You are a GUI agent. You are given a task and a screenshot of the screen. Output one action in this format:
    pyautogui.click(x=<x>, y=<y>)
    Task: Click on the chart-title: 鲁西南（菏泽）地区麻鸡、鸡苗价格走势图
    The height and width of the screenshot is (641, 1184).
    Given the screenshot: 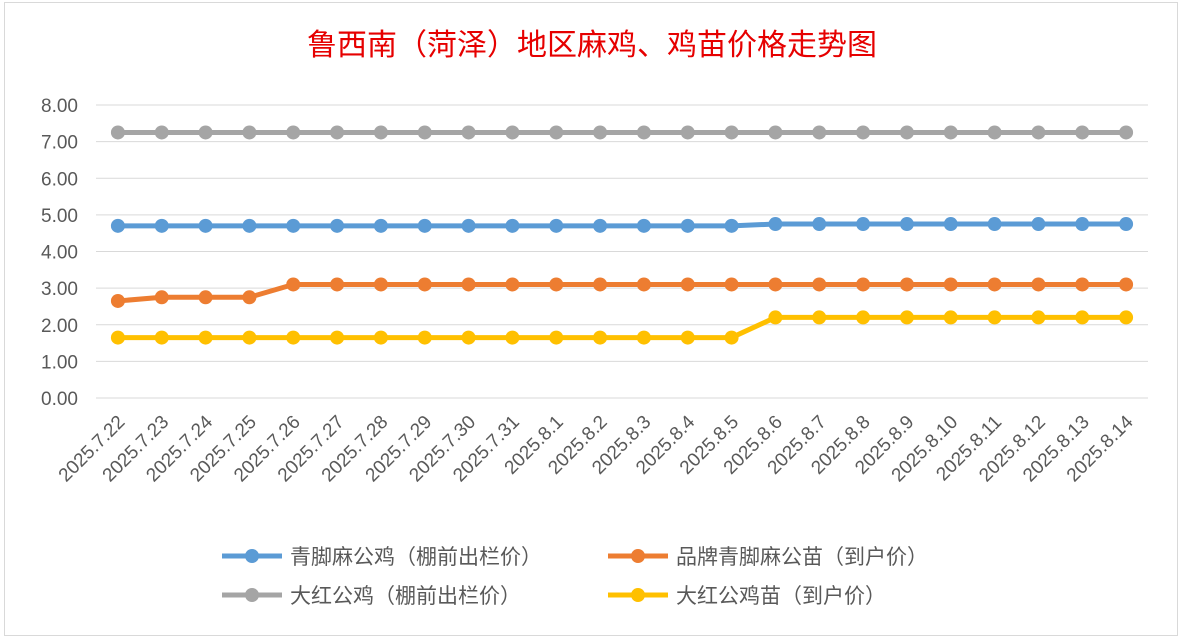 What is the action you would take?
    pyautogui.click(x=592, y=45)
    